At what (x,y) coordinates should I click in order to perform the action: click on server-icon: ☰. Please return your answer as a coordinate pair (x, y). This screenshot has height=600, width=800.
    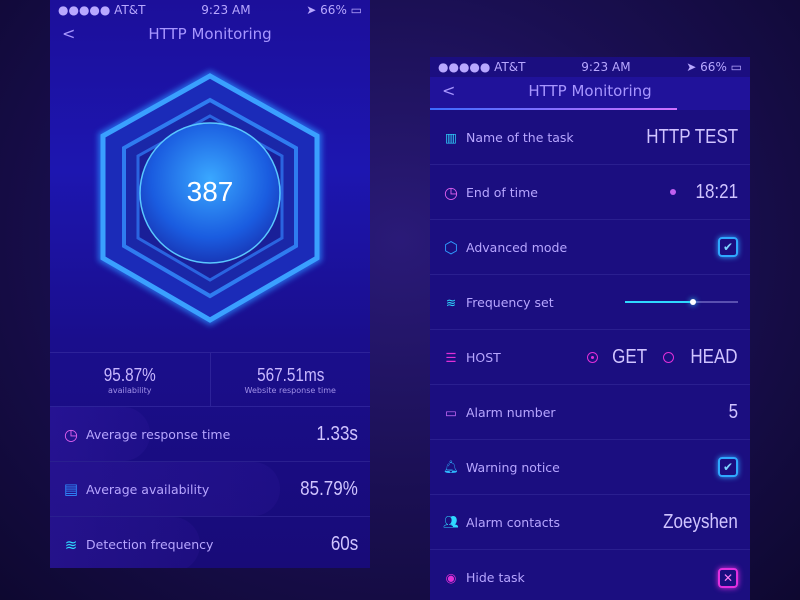
    Looking at the image, I should click on (451, 357).